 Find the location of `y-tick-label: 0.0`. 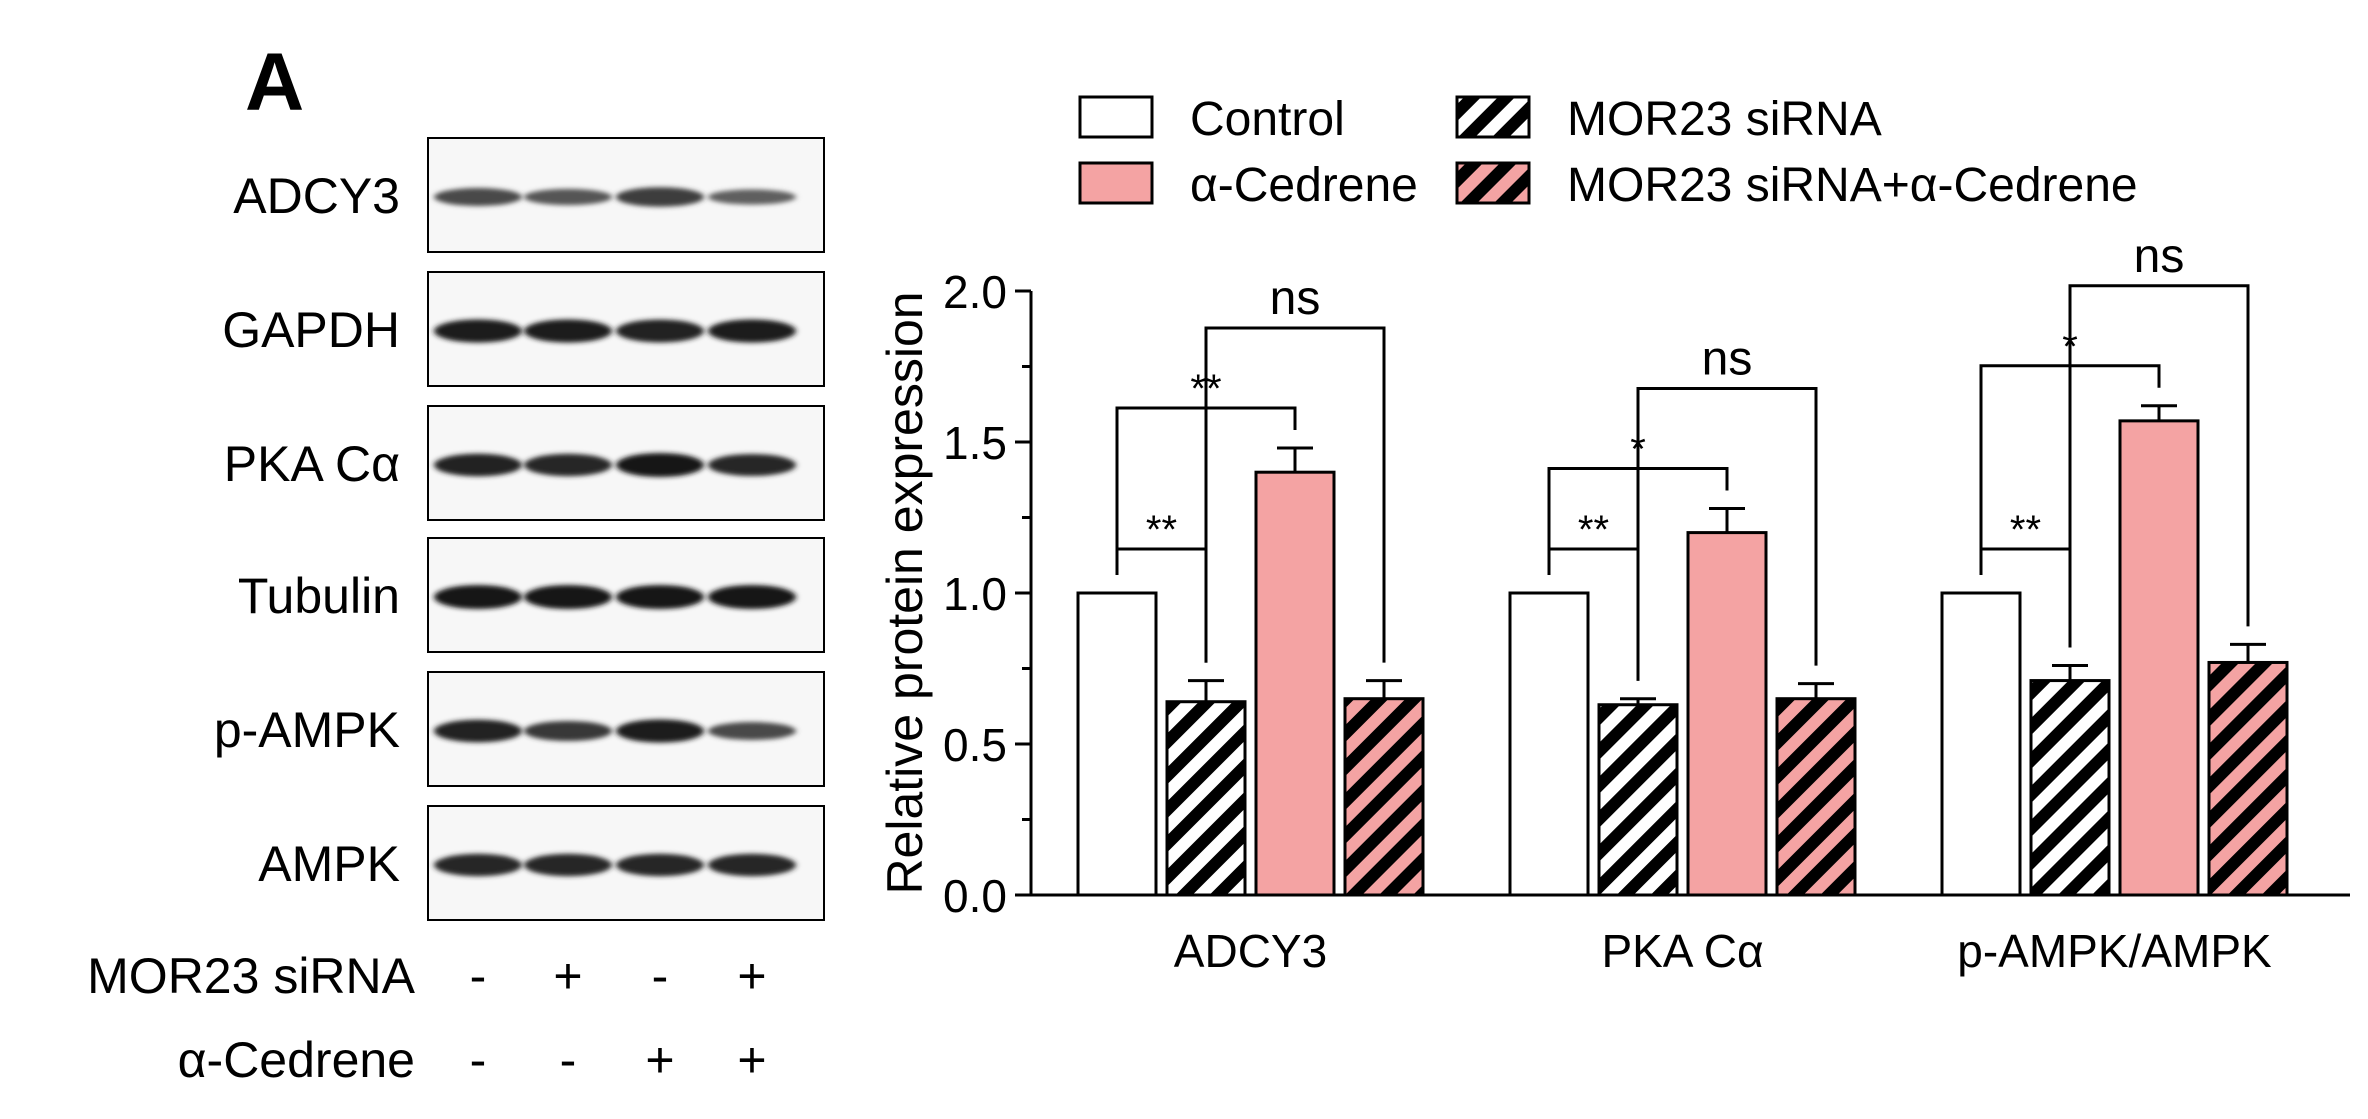

y-tick-label: 0.0 is located at coordinates (975, 896).